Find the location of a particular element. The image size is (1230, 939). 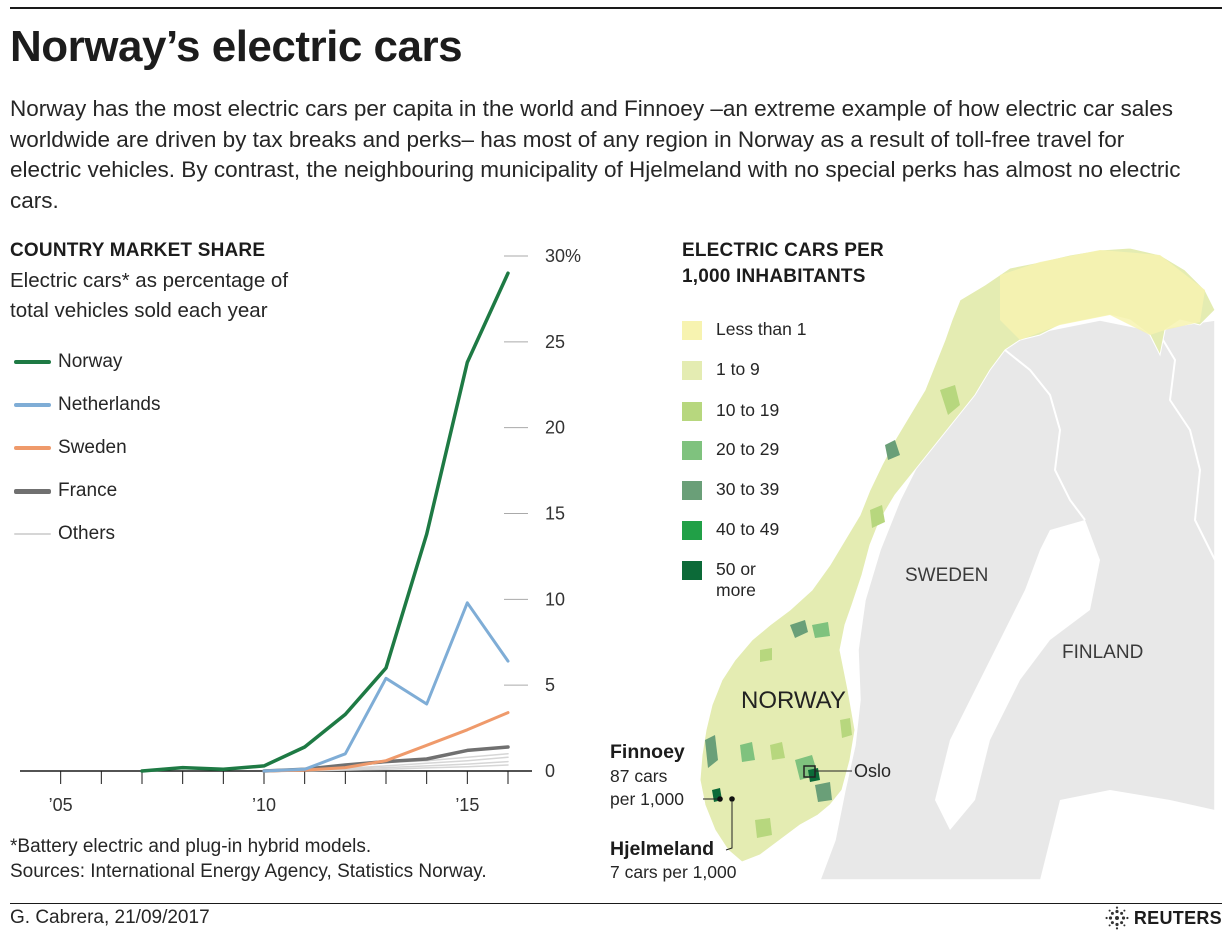

hjelmeland-title: Hjelmeland is located at coordinates (662, 849).